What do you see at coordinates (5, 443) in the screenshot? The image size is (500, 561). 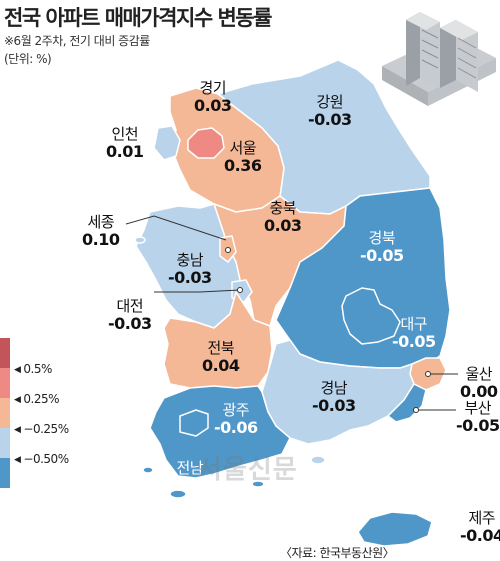 I see `legend-swatch-mid-low` at bounding box center [5, 443].